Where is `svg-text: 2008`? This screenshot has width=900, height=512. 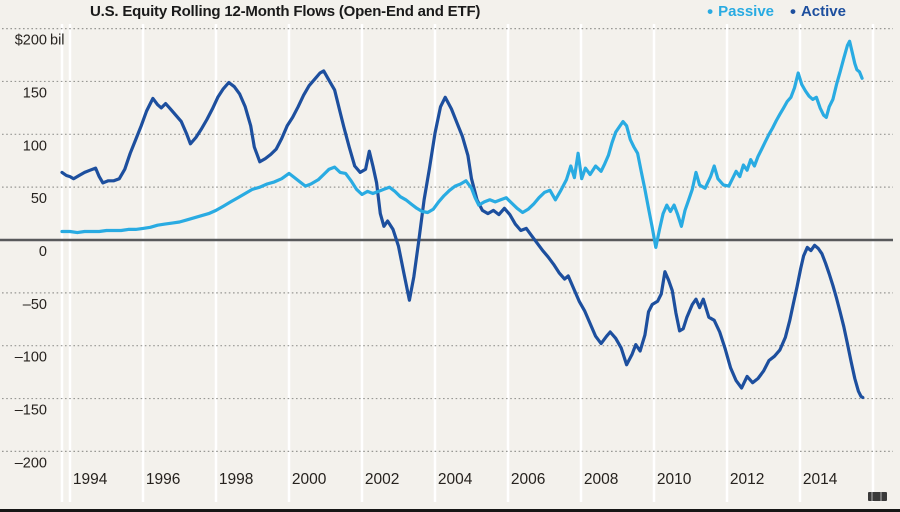 svg-text: 2008 is located at coordinates (601, 479).